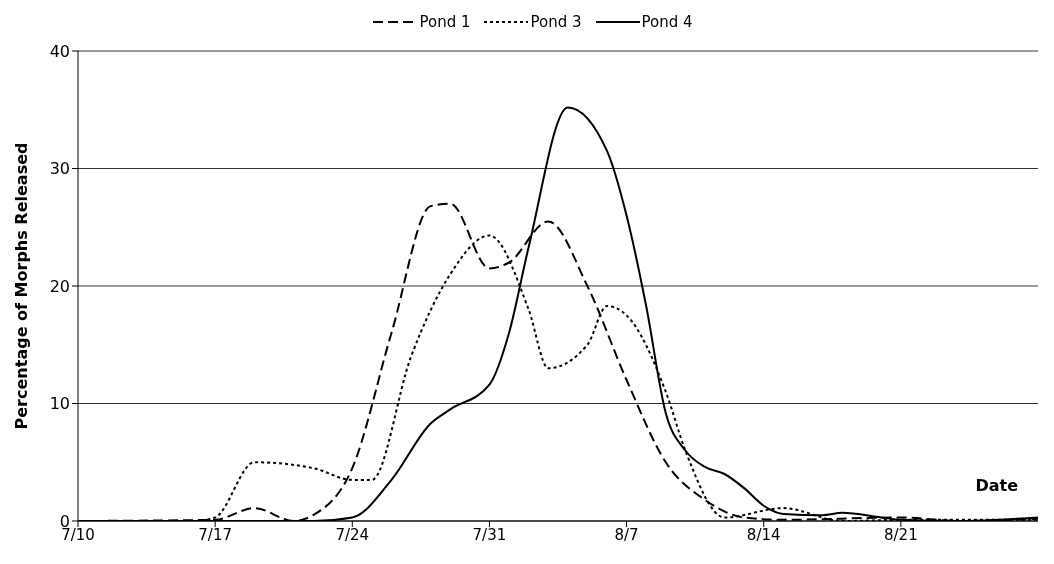 The image size is (1054, 564). I want to click on y-tick-label: 30, so click(59, 169).